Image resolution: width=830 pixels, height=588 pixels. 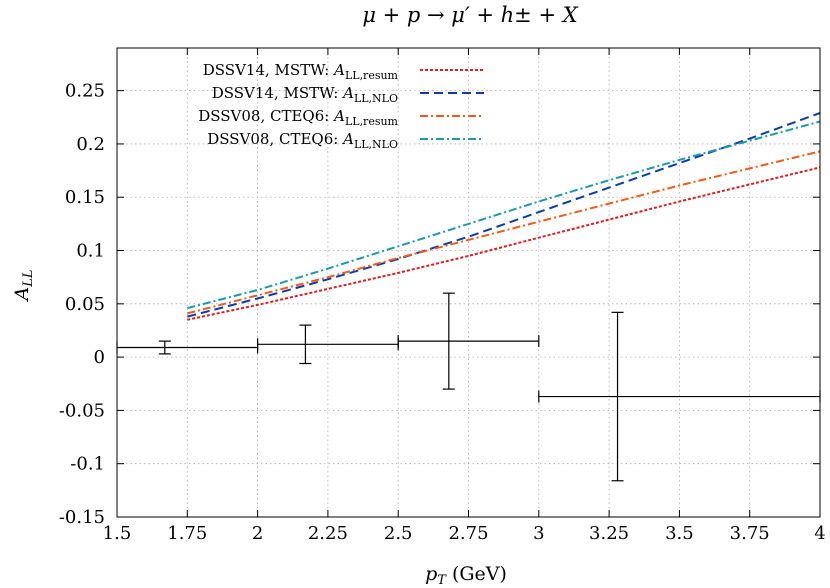 I want to click on y-tick-label: -0.05, so click(x=82, y=410).